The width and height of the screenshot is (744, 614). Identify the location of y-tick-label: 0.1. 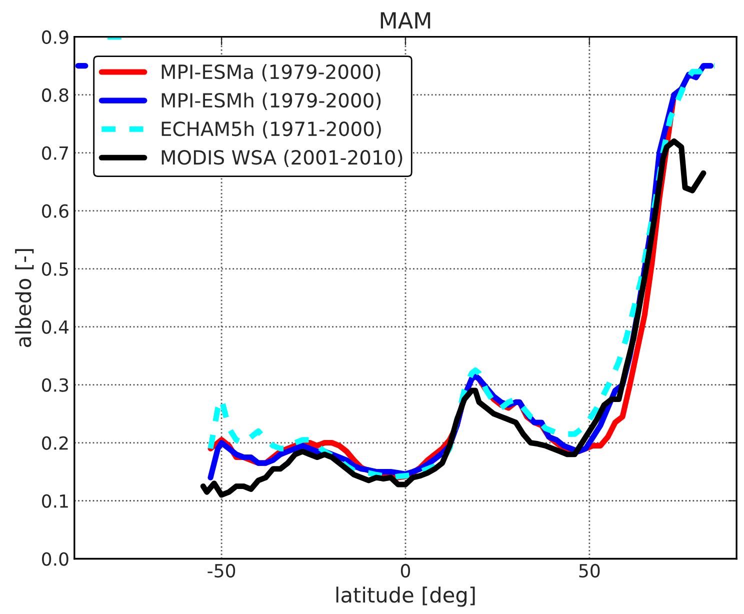
(55, 501).